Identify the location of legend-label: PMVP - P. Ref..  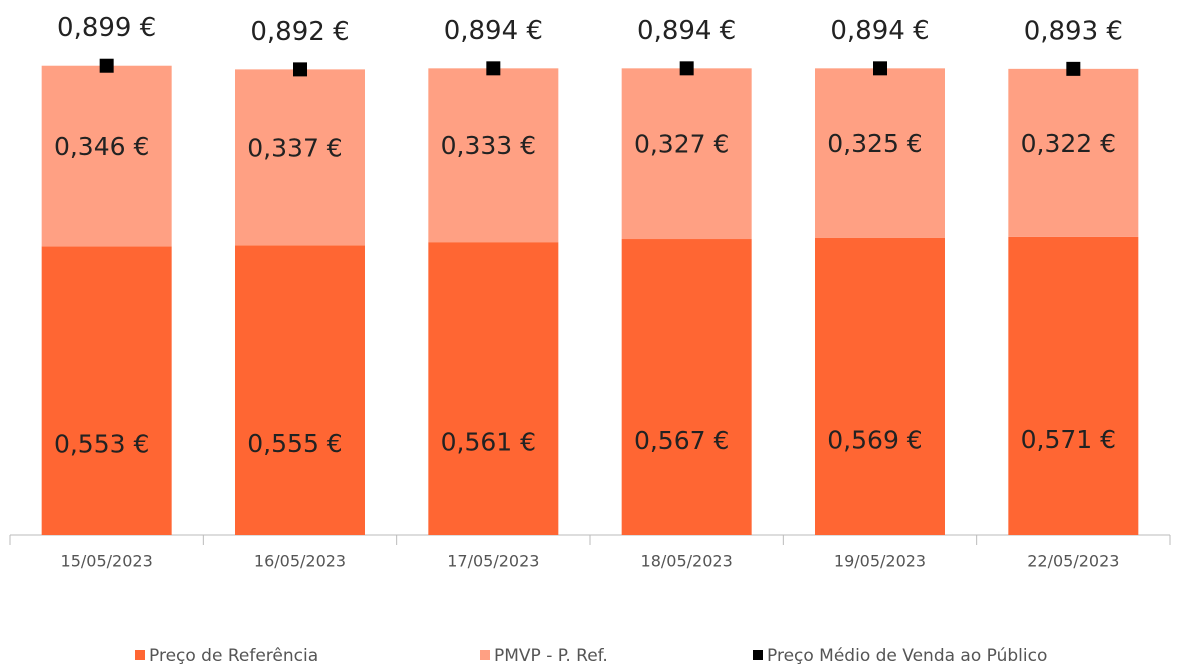
(551, 656).